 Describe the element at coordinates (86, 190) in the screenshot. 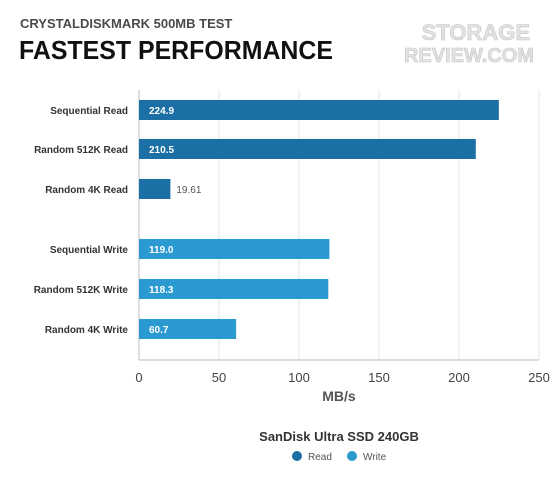

I see `category-label: Random 4K Read` at that location.